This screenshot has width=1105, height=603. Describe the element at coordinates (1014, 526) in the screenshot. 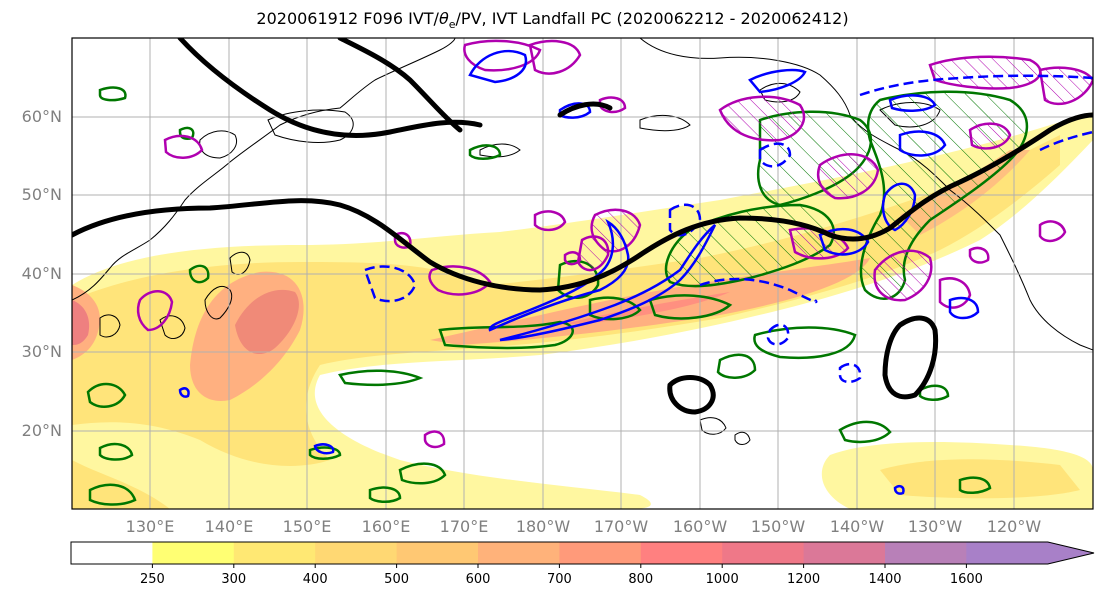

I see `lon-label: 120°W` at that location.